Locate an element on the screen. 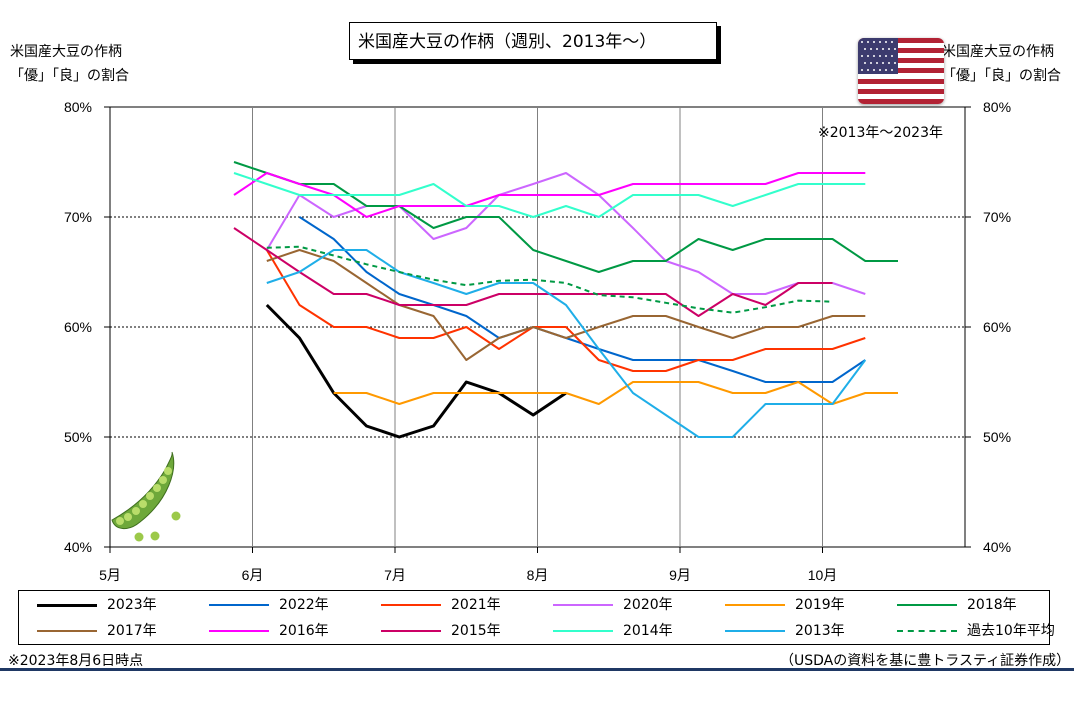 The height and width of the screenshot is (707, 1074). y-tick-label-right: 40% is located at coordinates (997, 547).